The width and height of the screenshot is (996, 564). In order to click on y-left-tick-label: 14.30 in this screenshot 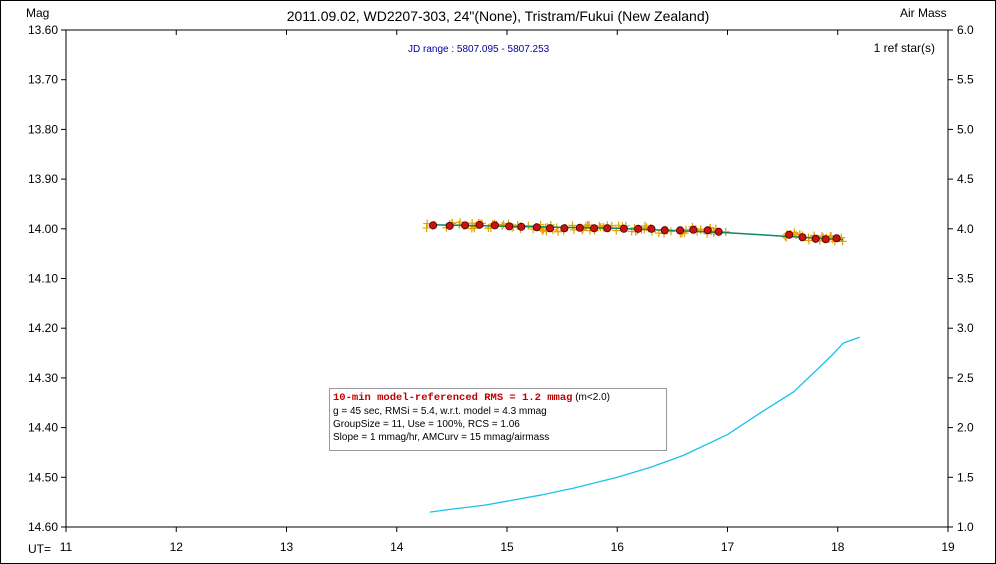, I will do `click(43, 378)`.